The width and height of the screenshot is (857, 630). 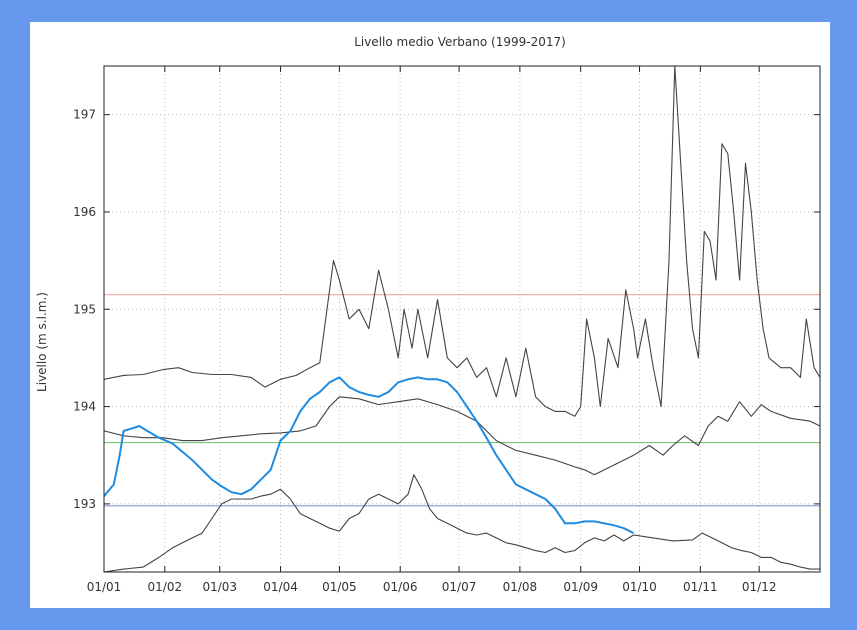 What do you see at coordinates (42, 342) in the screenshot?
I see `y-axis-label: Livello (m s.l.m.)` at bounding box center [42, 342].